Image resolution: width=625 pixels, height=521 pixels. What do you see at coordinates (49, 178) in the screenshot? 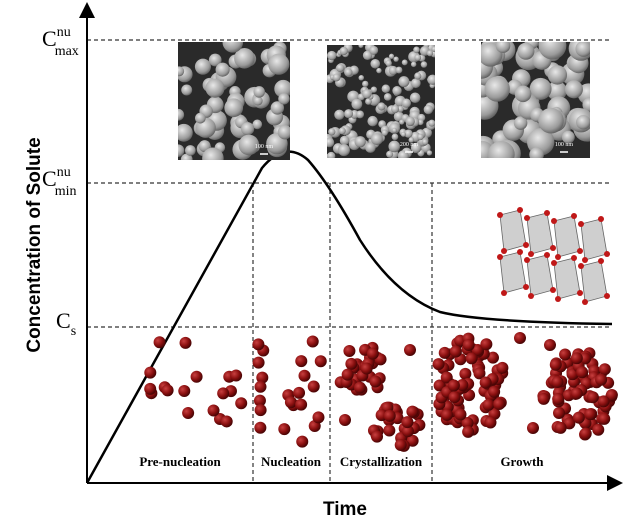
I see `level-base: C` at bounding box center [49, 178].